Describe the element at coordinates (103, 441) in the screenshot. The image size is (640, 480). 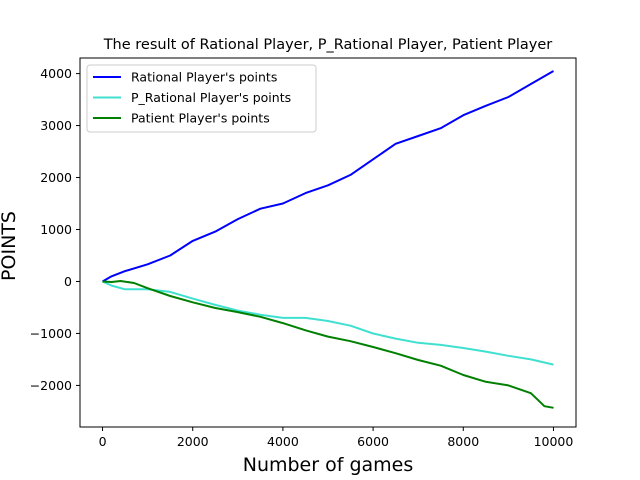
I see `x-tick-label: 0` at that location.